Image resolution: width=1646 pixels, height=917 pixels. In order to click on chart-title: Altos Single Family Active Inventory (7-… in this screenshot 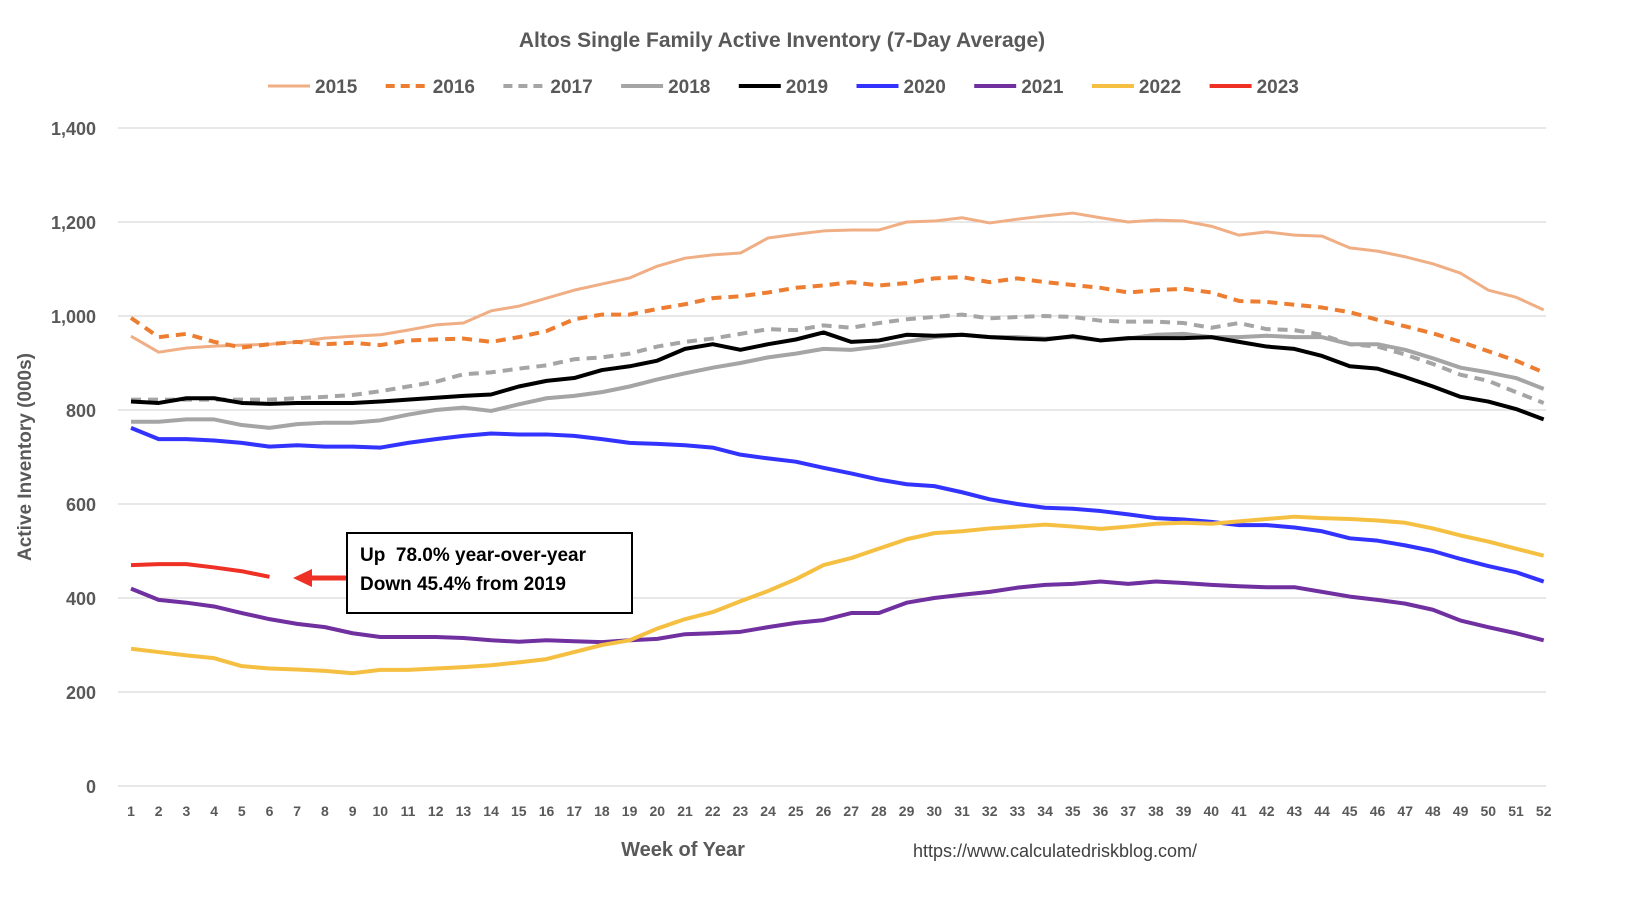, I will do `click(782, 40)`.